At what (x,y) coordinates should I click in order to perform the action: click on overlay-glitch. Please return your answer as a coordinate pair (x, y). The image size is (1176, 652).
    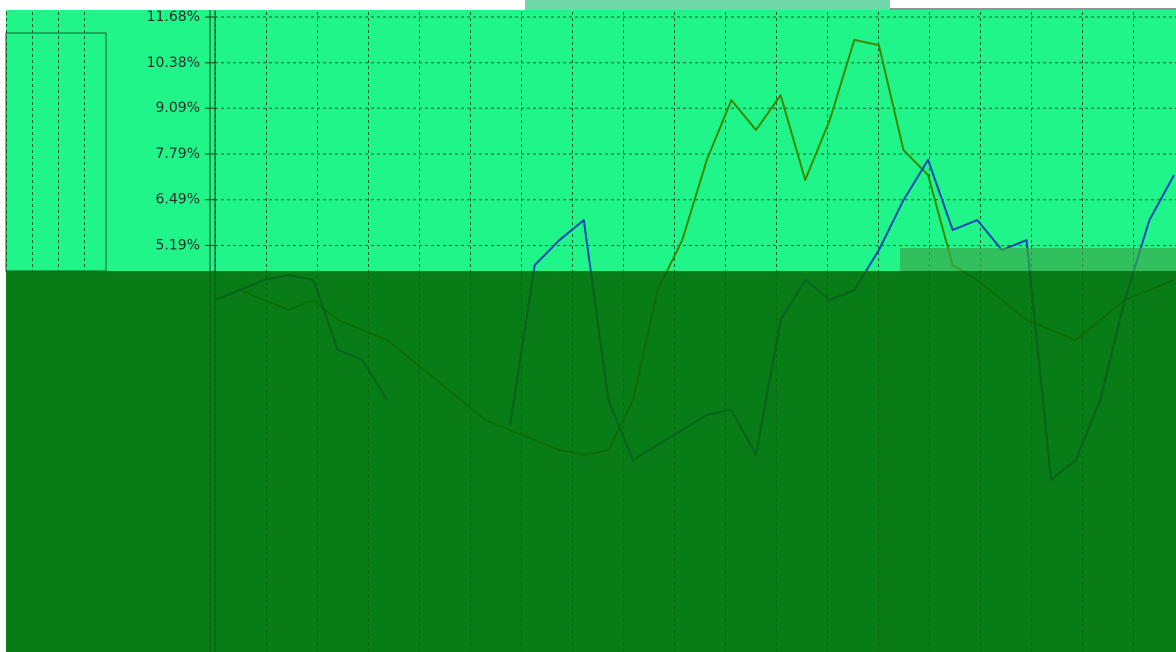
    Looking at the image, I should click on (1038, 259).